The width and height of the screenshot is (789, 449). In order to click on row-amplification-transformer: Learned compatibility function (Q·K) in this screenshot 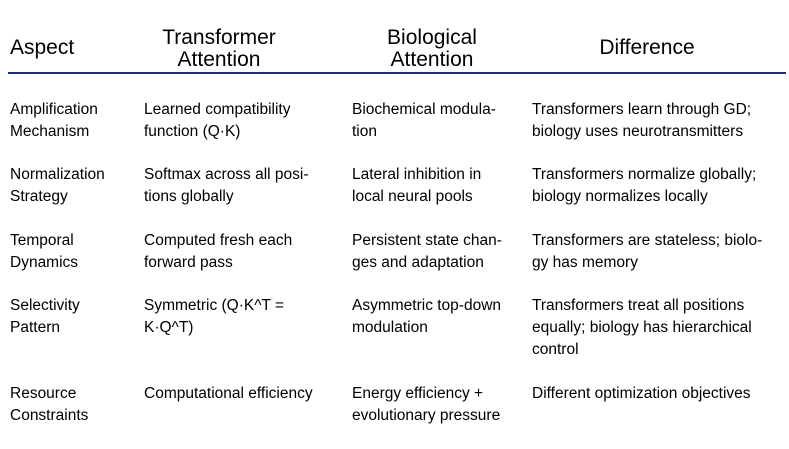, I will do `click(217, 121)`.